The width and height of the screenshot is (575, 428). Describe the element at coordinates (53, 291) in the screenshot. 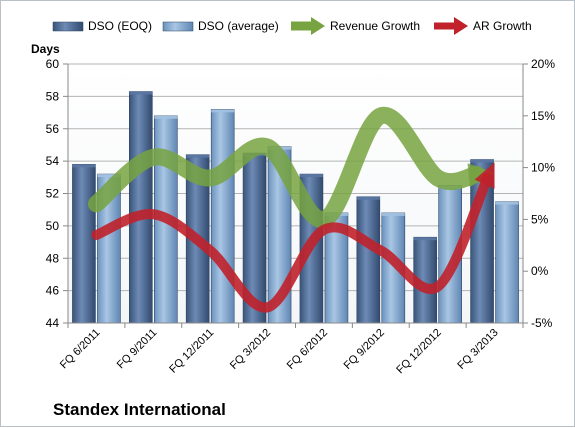

I see `left-tick-label: 46` at that location.